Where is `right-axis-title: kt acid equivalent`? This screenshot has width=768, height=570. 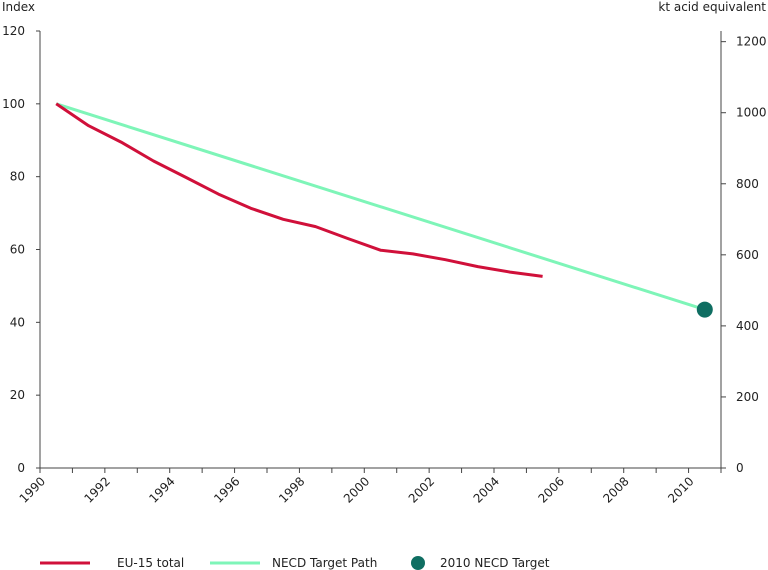
right-axis-title: kt acid equivalent is located at coordinates (712, 7).